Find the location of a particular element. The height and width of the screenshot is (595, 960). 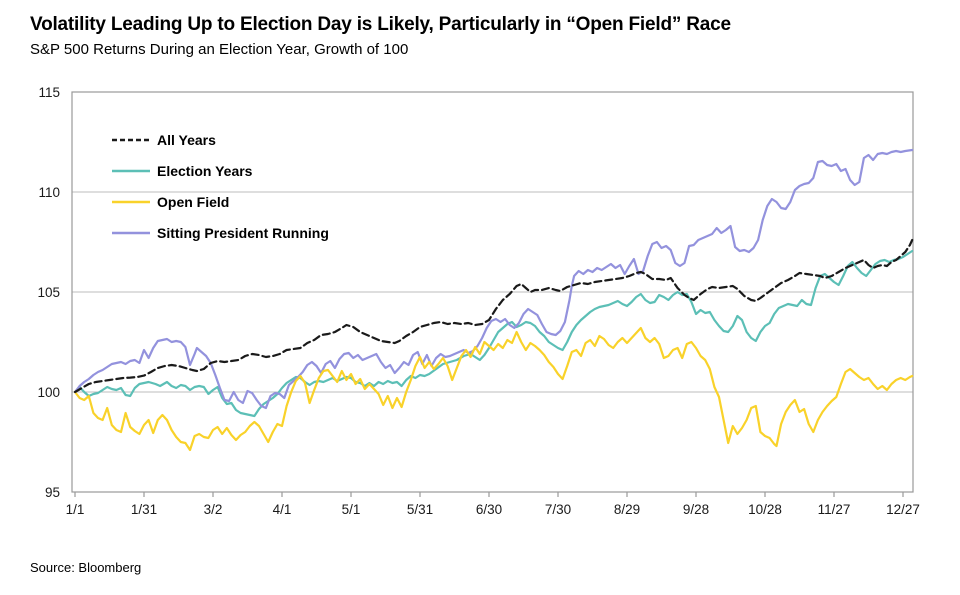

x-tick-label: 3/2 is located at coordinates (213, 509).